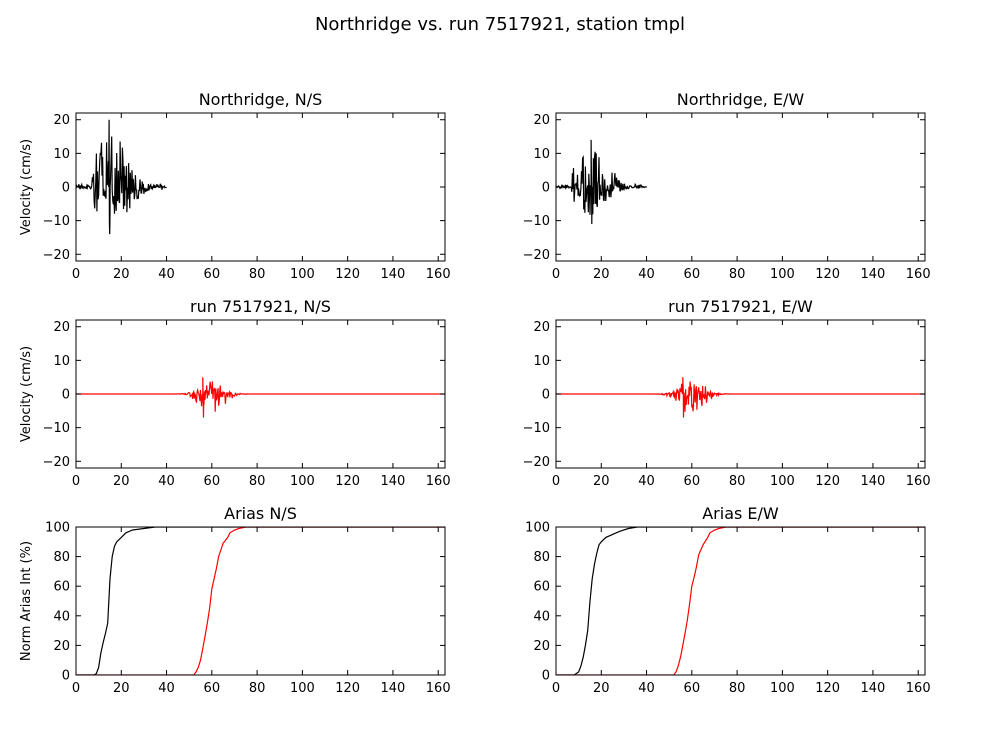  I want to click on figure-title: Northridge vs. run 7517921, station tmpl, so click(500, 24).